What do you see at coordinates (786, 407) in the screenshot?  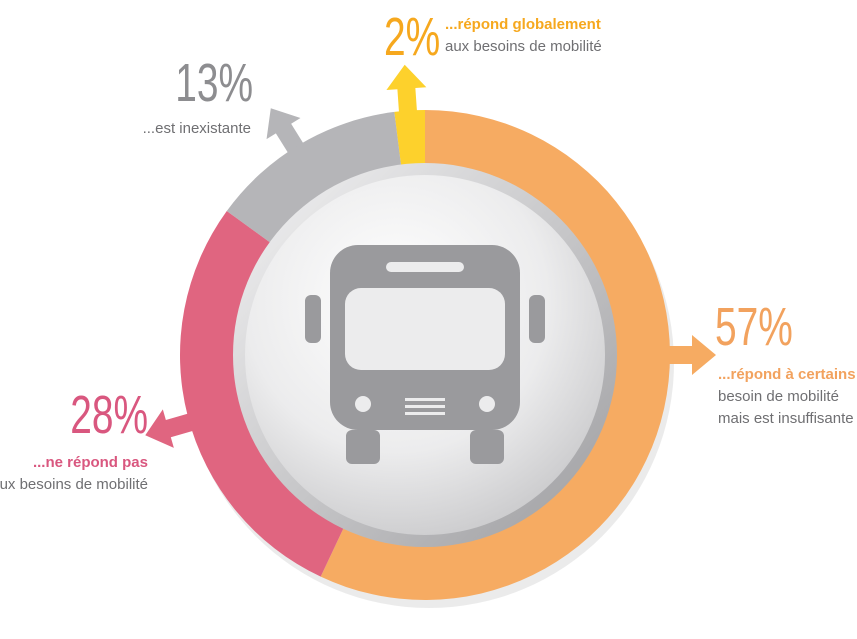 I see `label-text: besoin de mobilité mais est insuffisante` at bounding box center [786, 407].